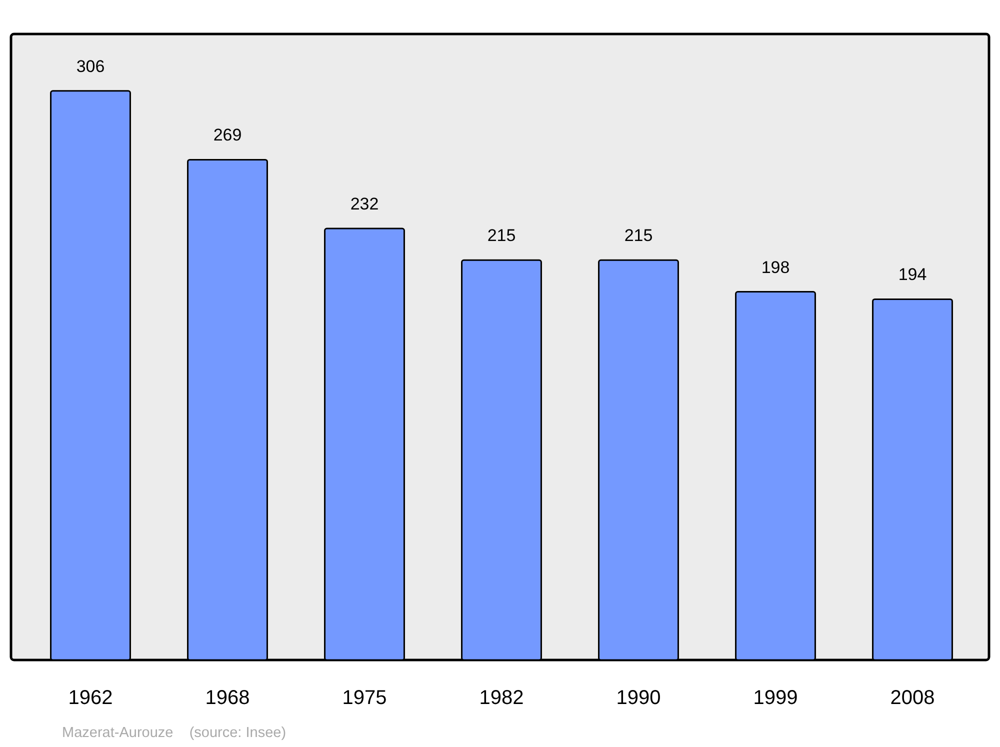 Image resolution: width=1000 pixels, height=747 pixels. Describe the element at coordinates (227, 698) in the screenshot. I see `x-tick-label: 1968` at that location.